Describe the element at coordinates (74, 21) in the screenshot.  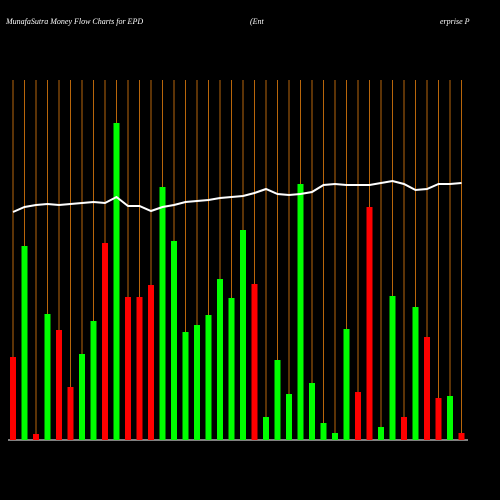
I see `chart-title: MunafaSutra Money Flow Charts for EPD` at that location.